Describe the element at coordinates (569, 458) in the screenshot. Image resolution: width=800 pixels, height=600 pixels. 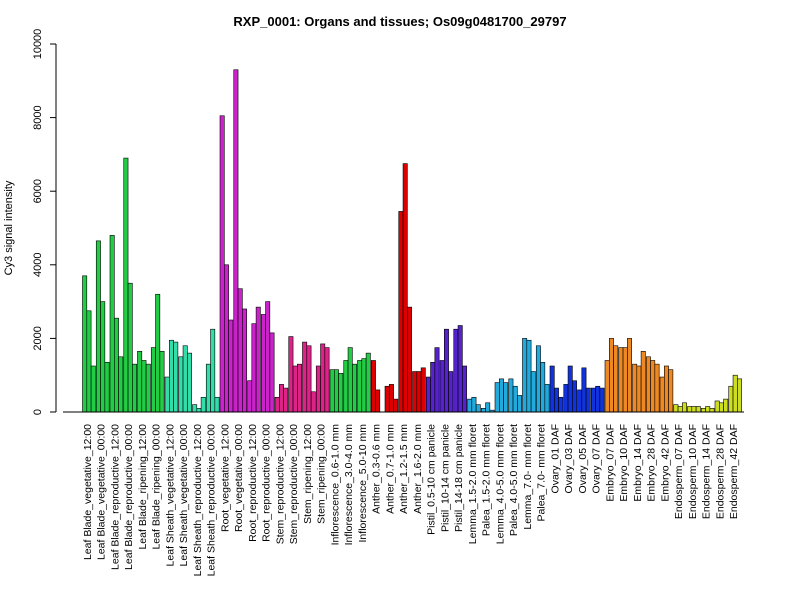
I see `x-tick-label: Ovary_03 DAF` at that location.